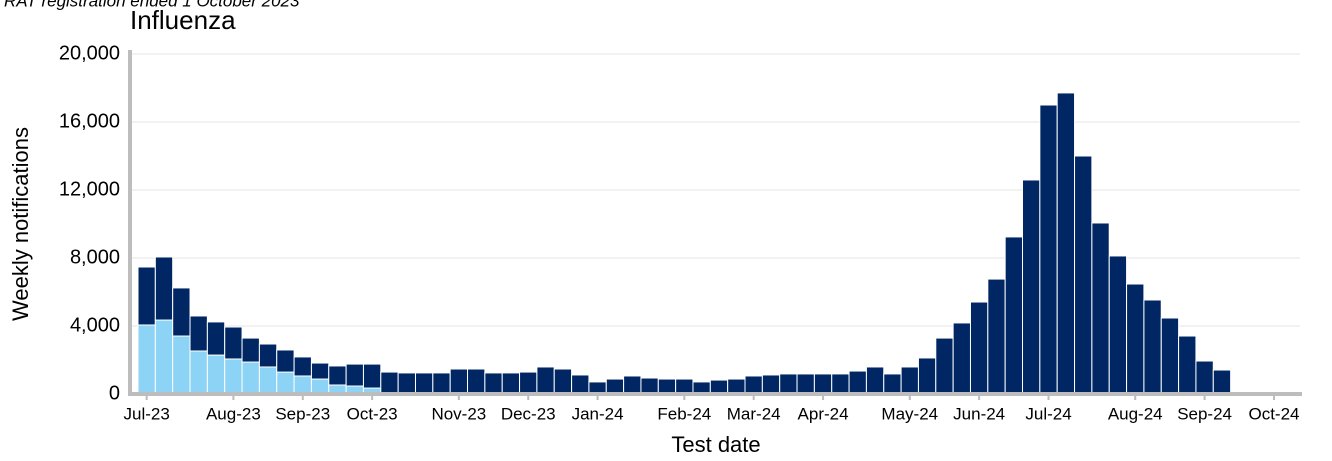 The image size is (1332, 461). Describe the element at coordinates (147, 413) in the screenshot. I see `x-tick-label: Jul-23` at that location.